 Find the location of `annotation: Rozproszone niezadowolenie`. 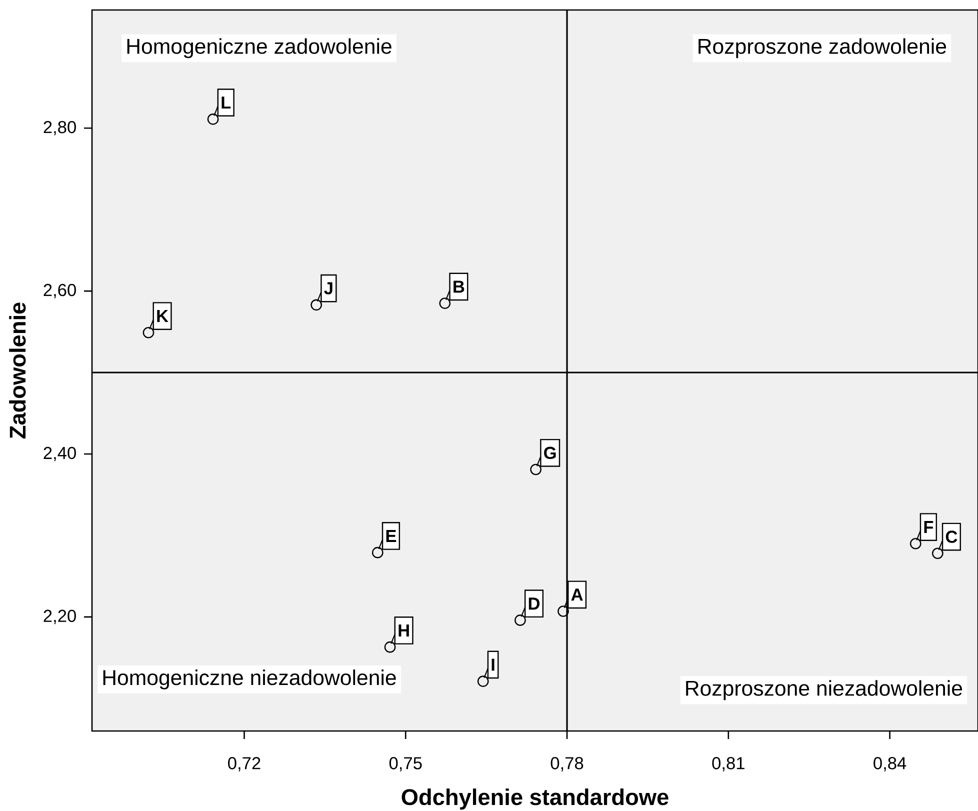

annotation: Rozproszone niezadowolenie is located at coordinates (824, 690).